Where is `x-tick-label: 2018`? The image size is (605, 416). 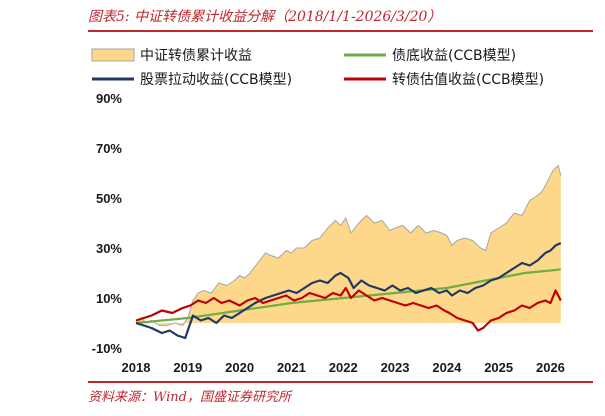
x-tick-label: 2018 is located at coordinates (136, 367).